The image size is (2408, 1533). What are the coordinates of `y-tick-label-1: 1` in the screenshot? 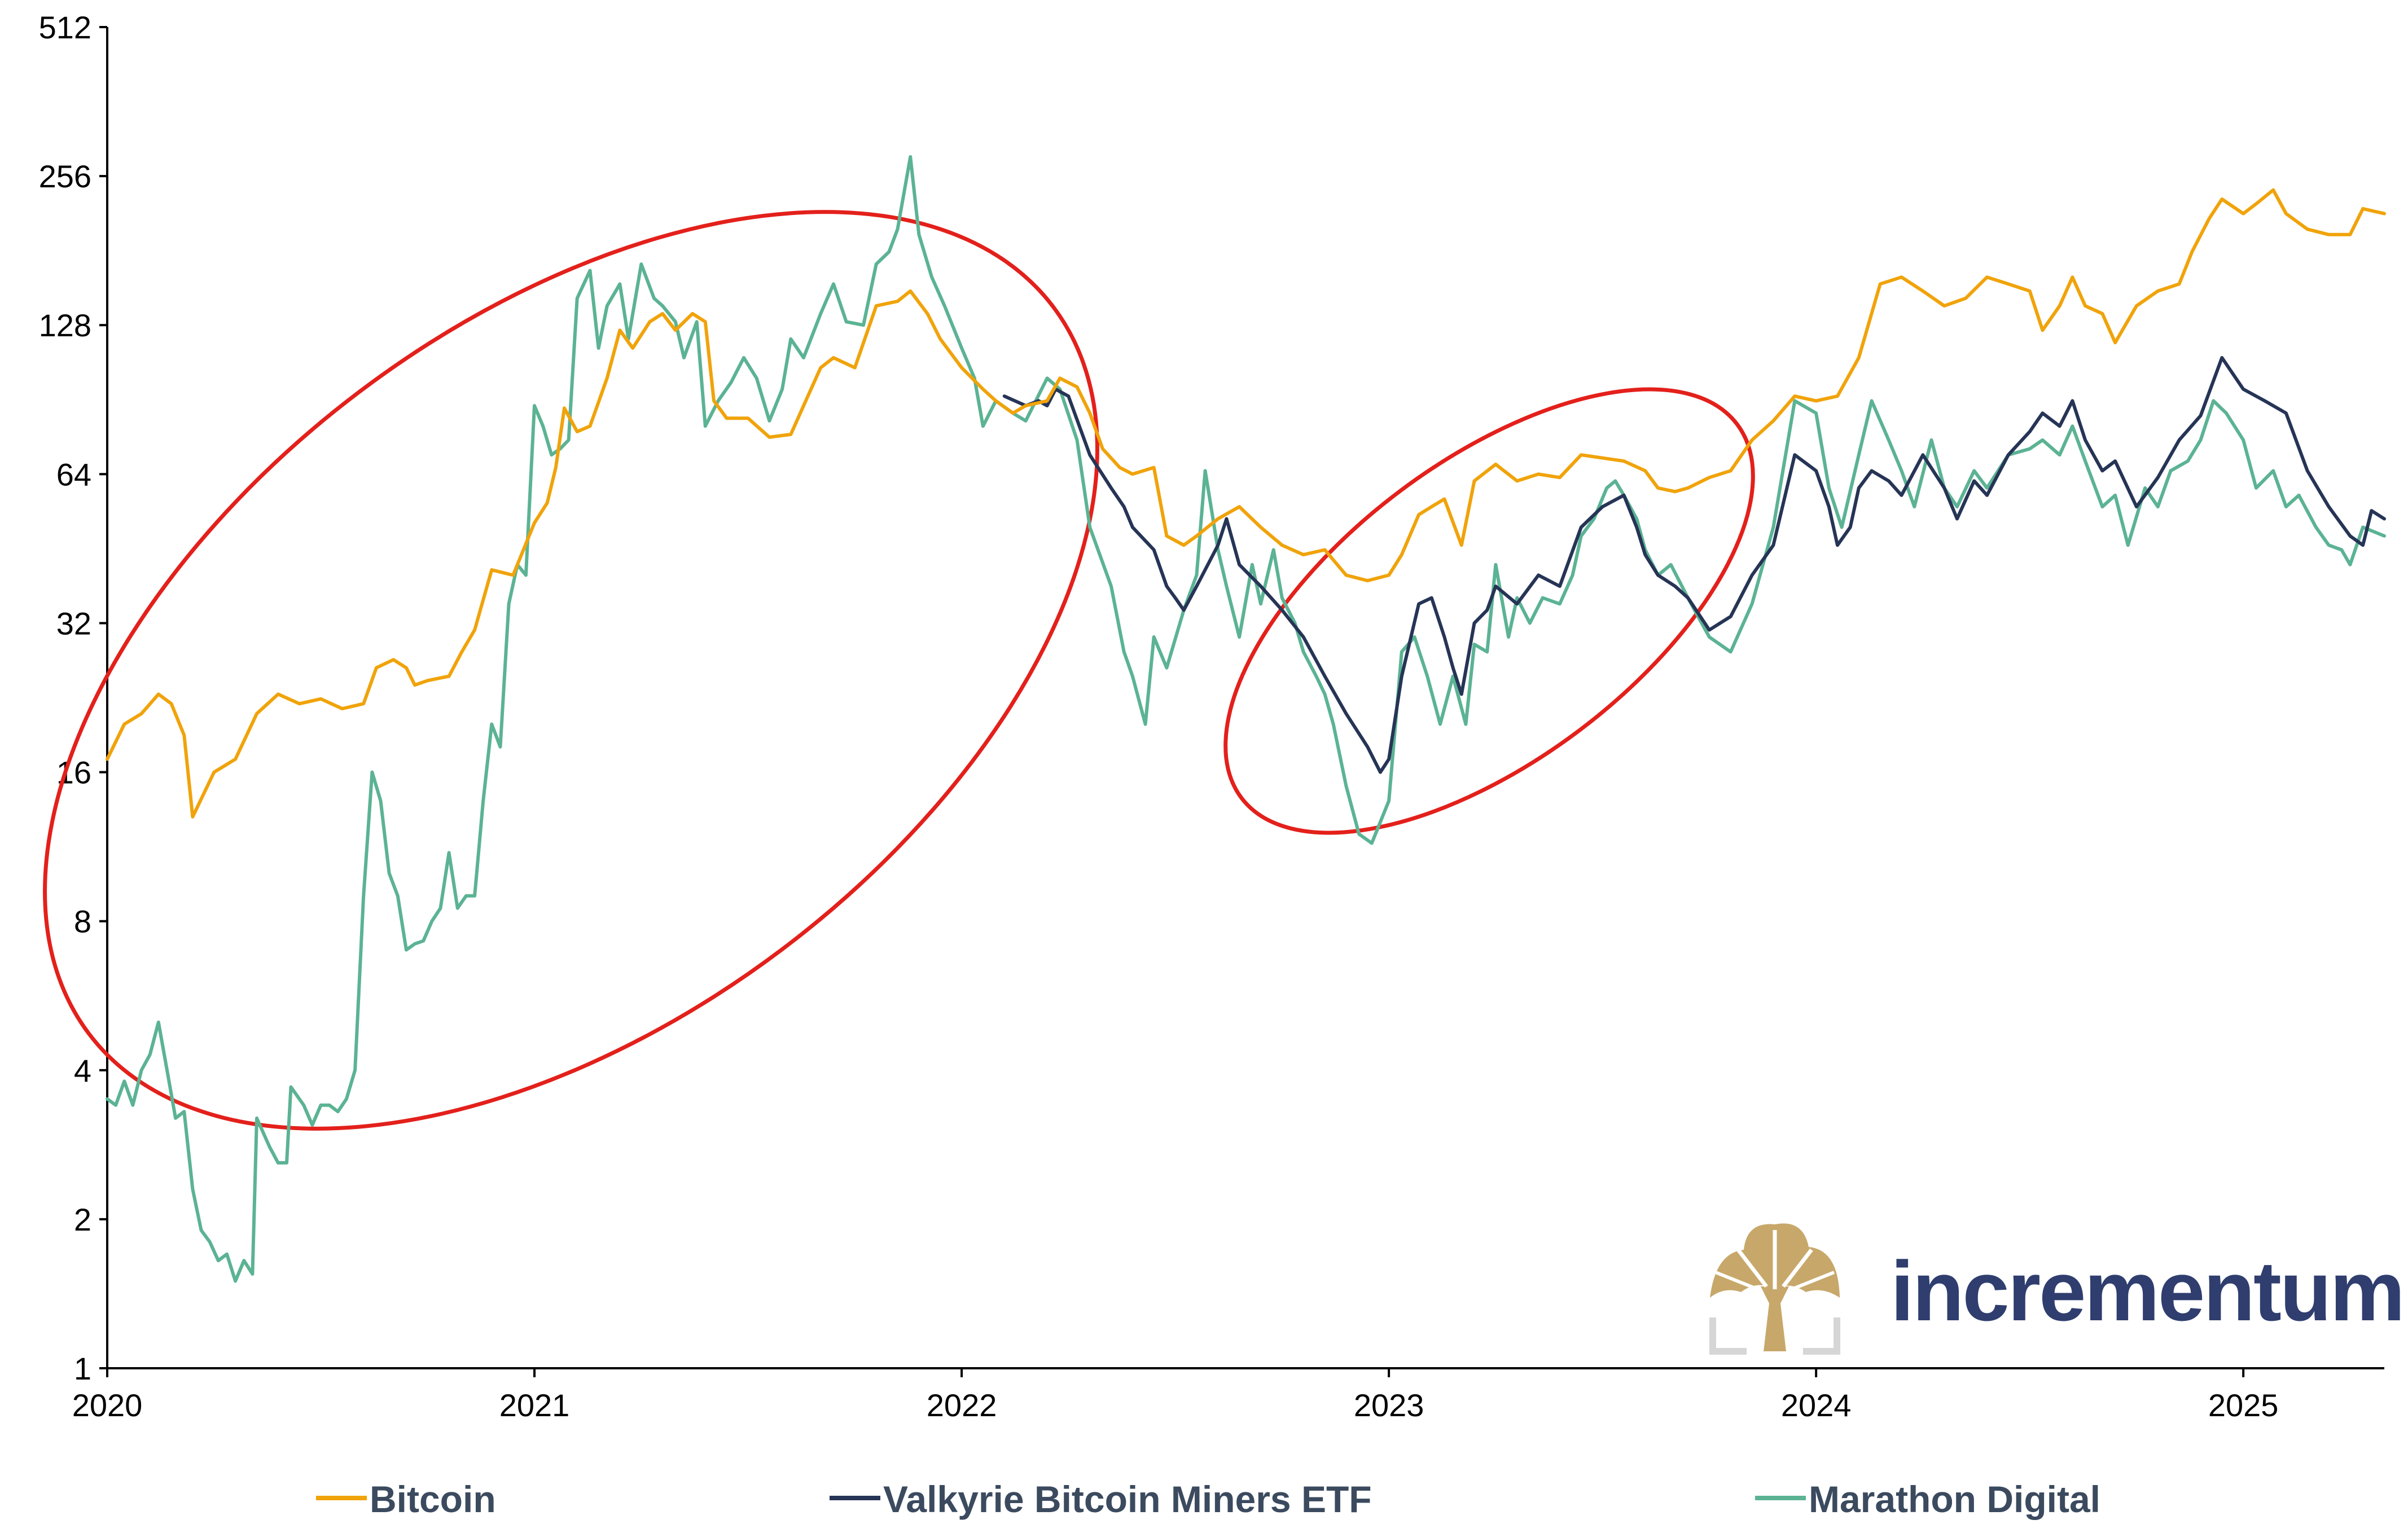 It's located at (82, 1368).